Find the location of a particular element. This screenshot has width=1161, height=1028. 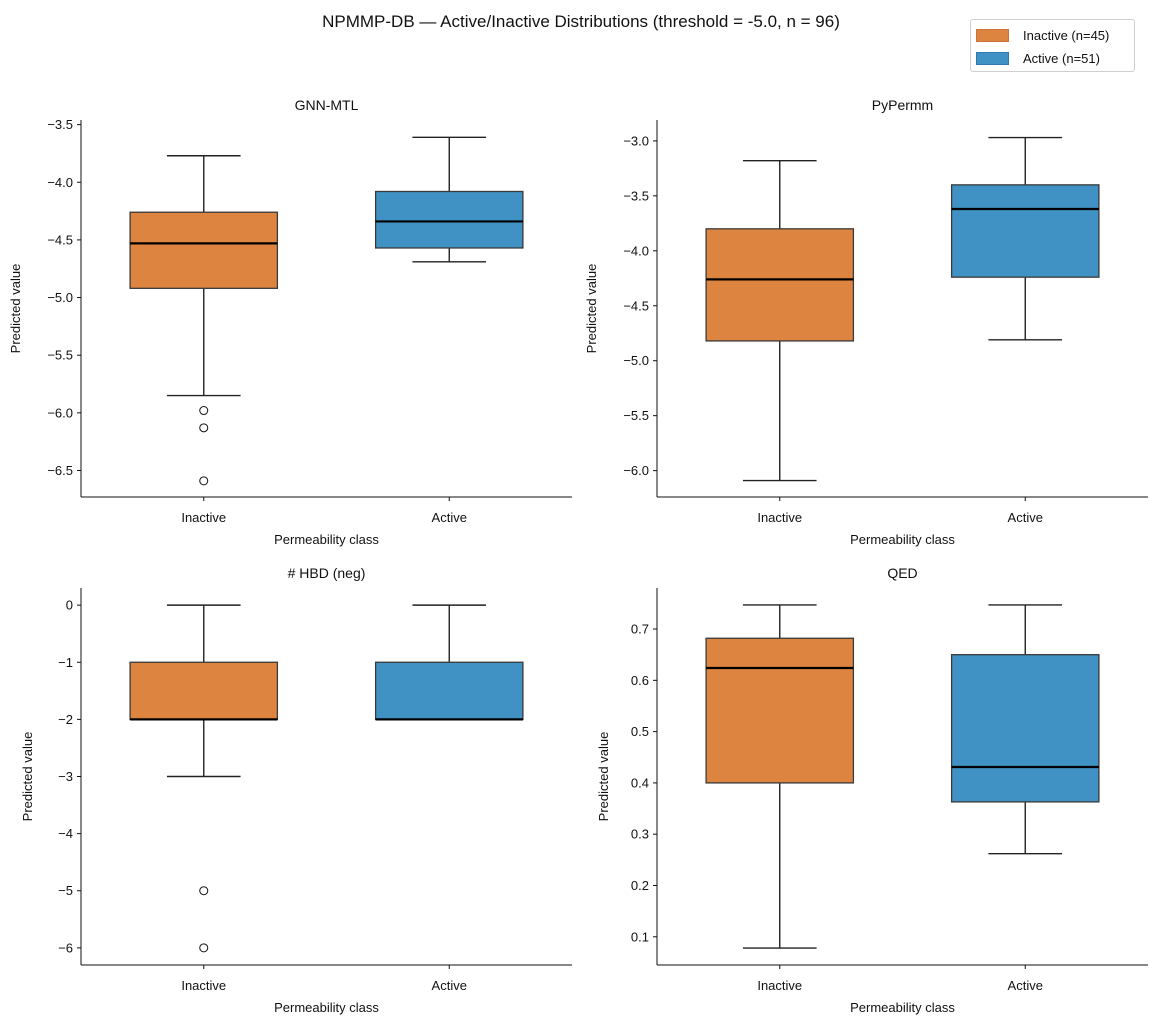

subplot-title: PyPermm is located at coordinates (902, 105).